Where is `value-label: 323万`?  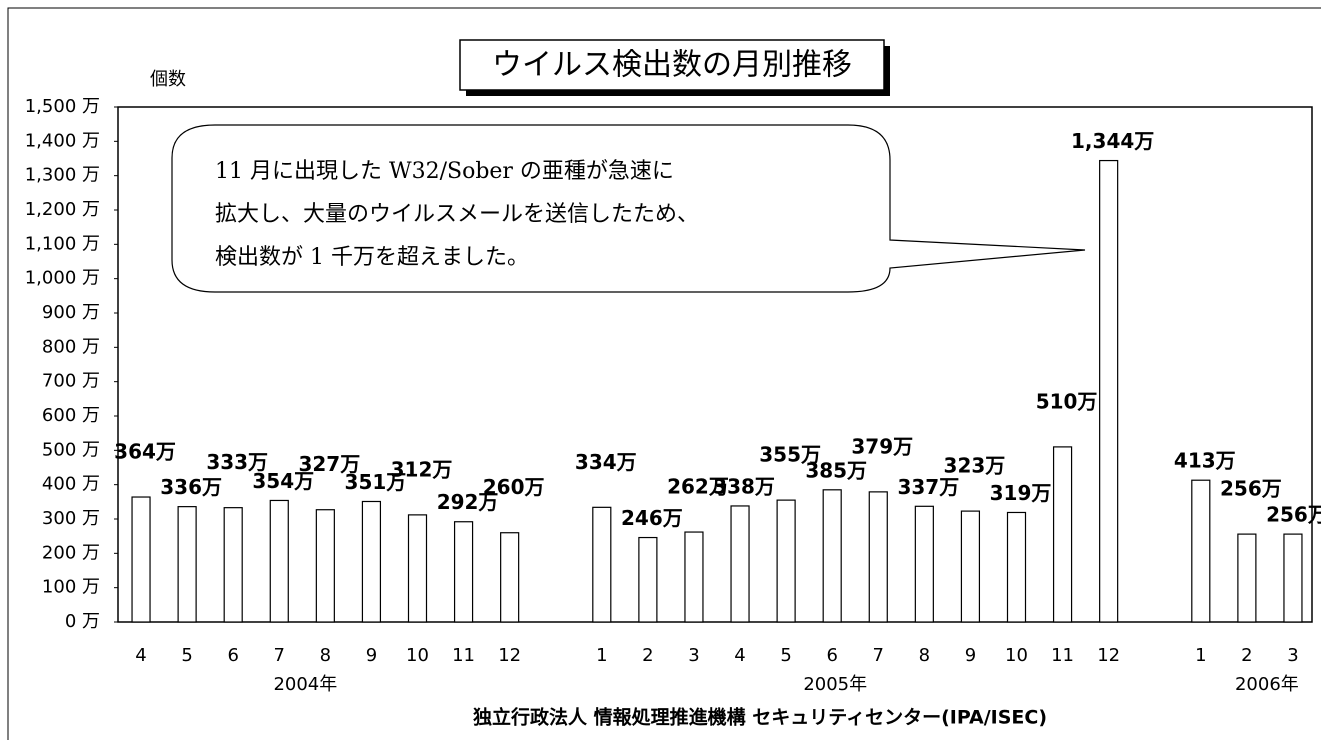 value-label: 323万 is located at coordinates (975, 466).